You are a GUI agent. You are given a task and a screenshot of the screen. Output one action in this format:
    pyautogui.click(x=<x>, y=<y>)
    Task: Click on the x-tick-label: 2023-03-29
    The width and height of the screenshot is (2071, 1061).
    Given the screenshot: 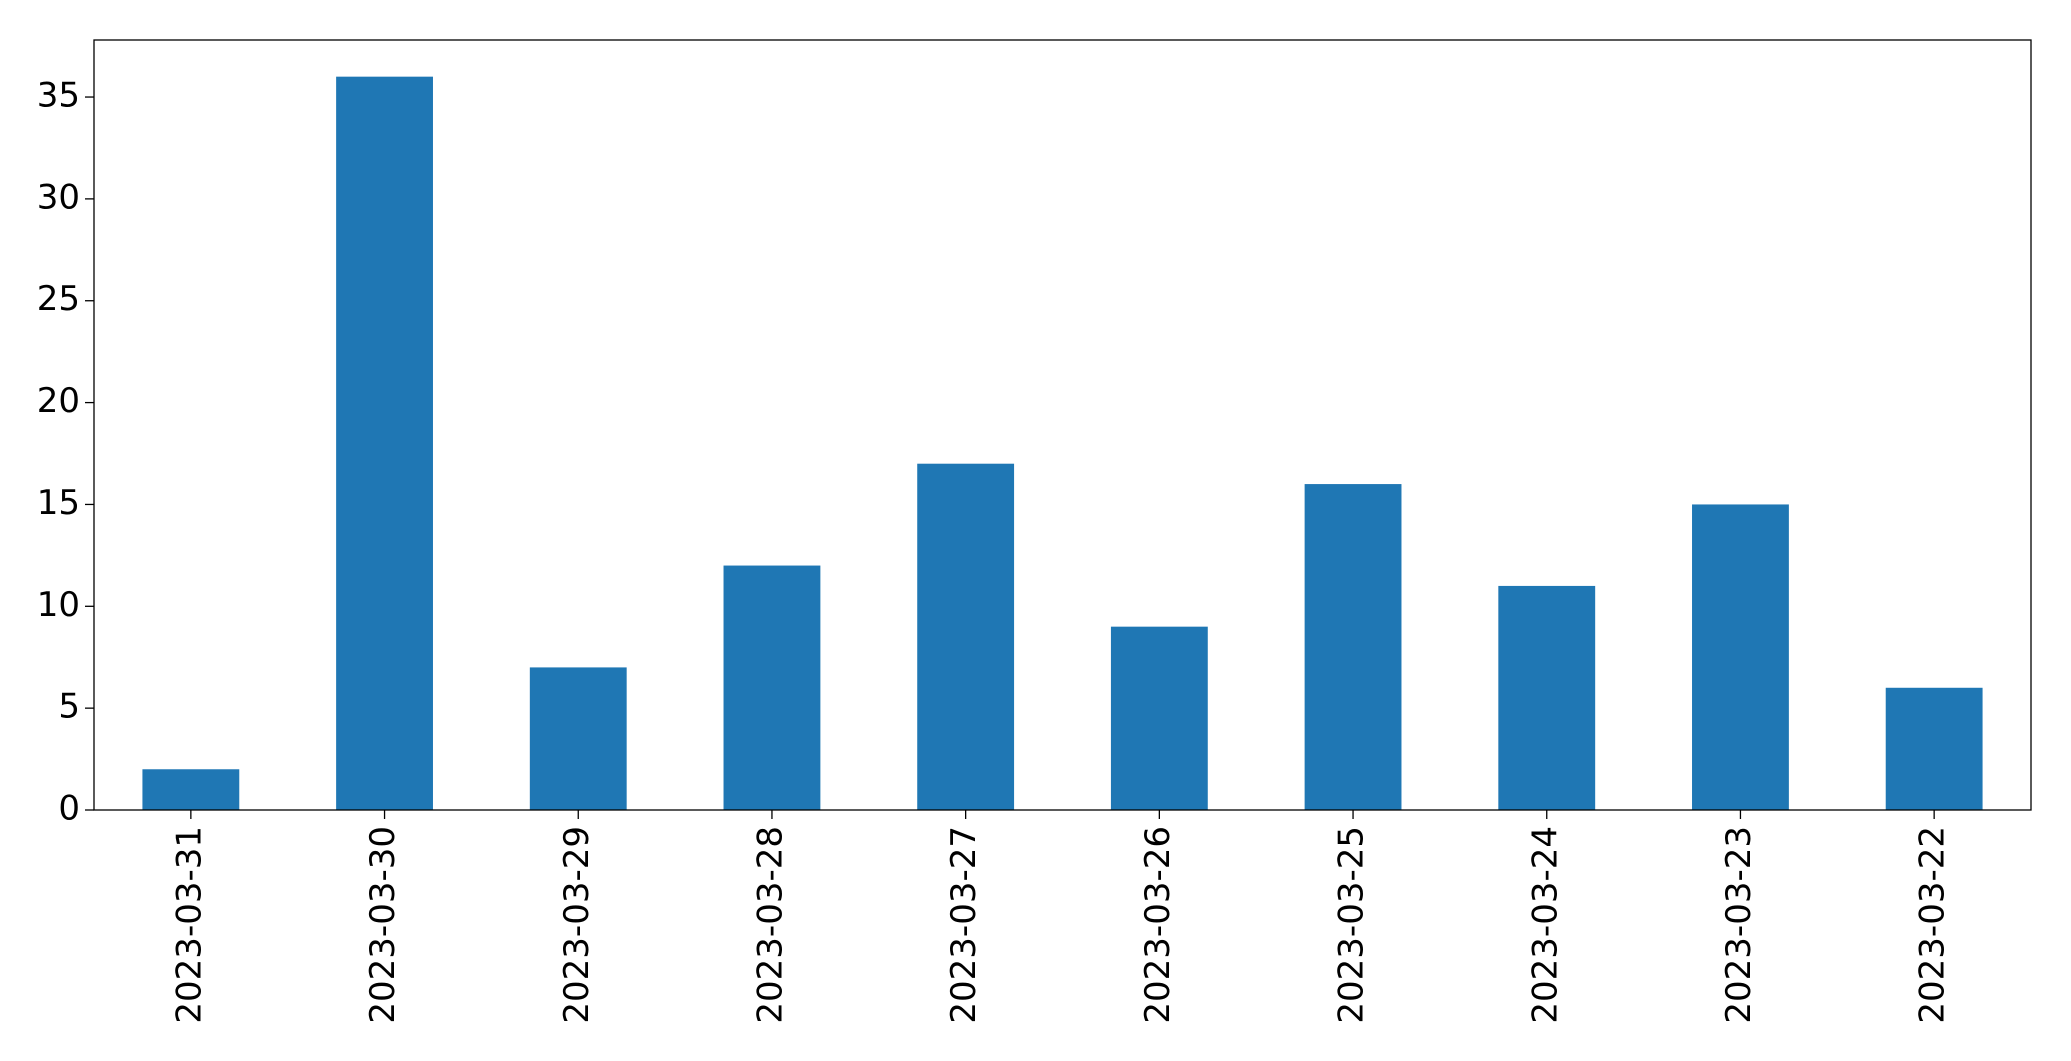 What is the action you would take?
    pyautogui.click(x=577, y=925)
    